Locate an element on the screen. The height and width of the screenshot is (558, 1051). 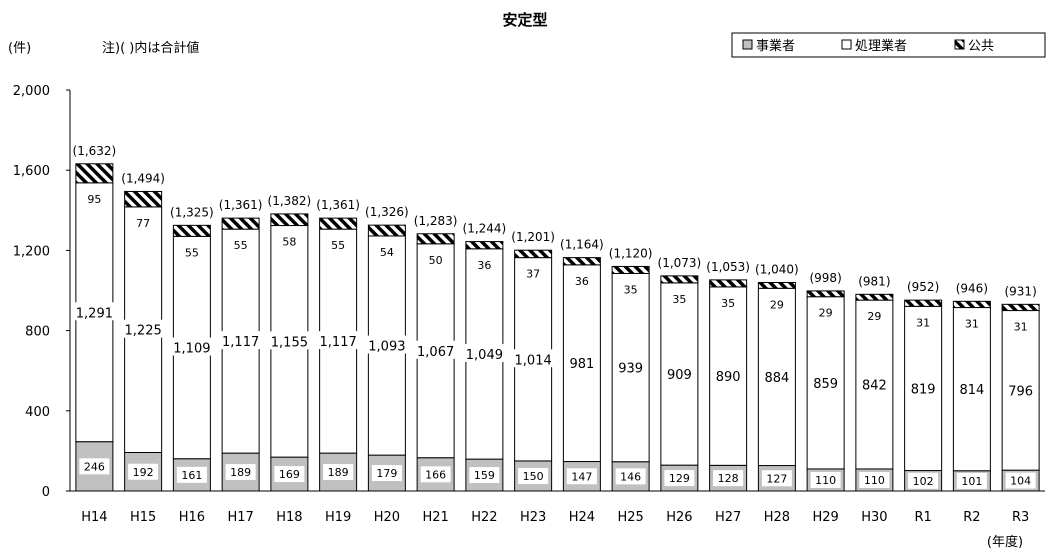
data-label-jigyosha: 101 is located at coordinates (971, 481).